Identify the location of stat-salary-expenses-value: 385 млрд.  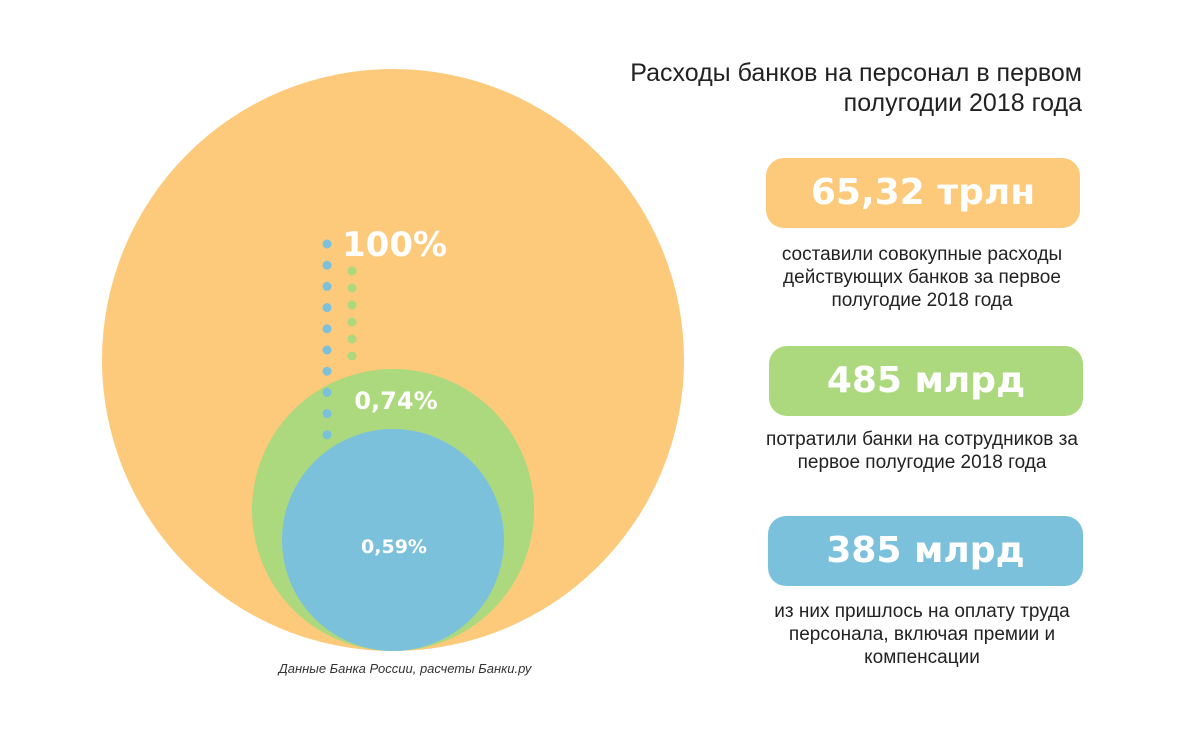
(925, 551).